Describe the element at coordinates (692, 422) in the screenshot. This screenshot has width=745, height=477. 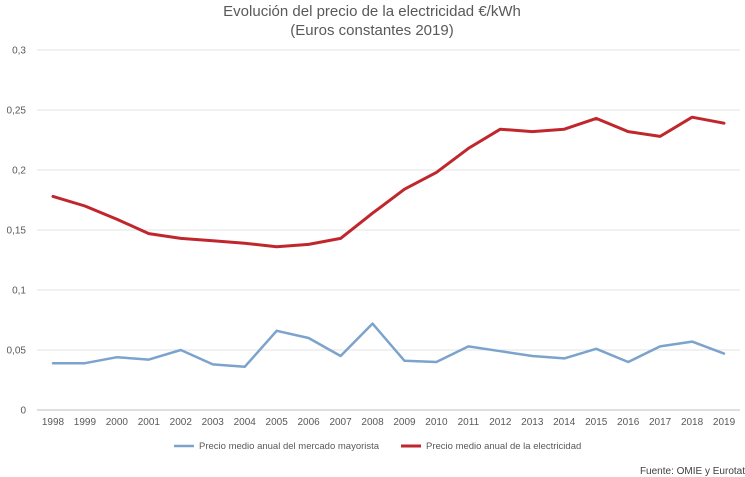
I see `x-tick-label: 2018` at that location.